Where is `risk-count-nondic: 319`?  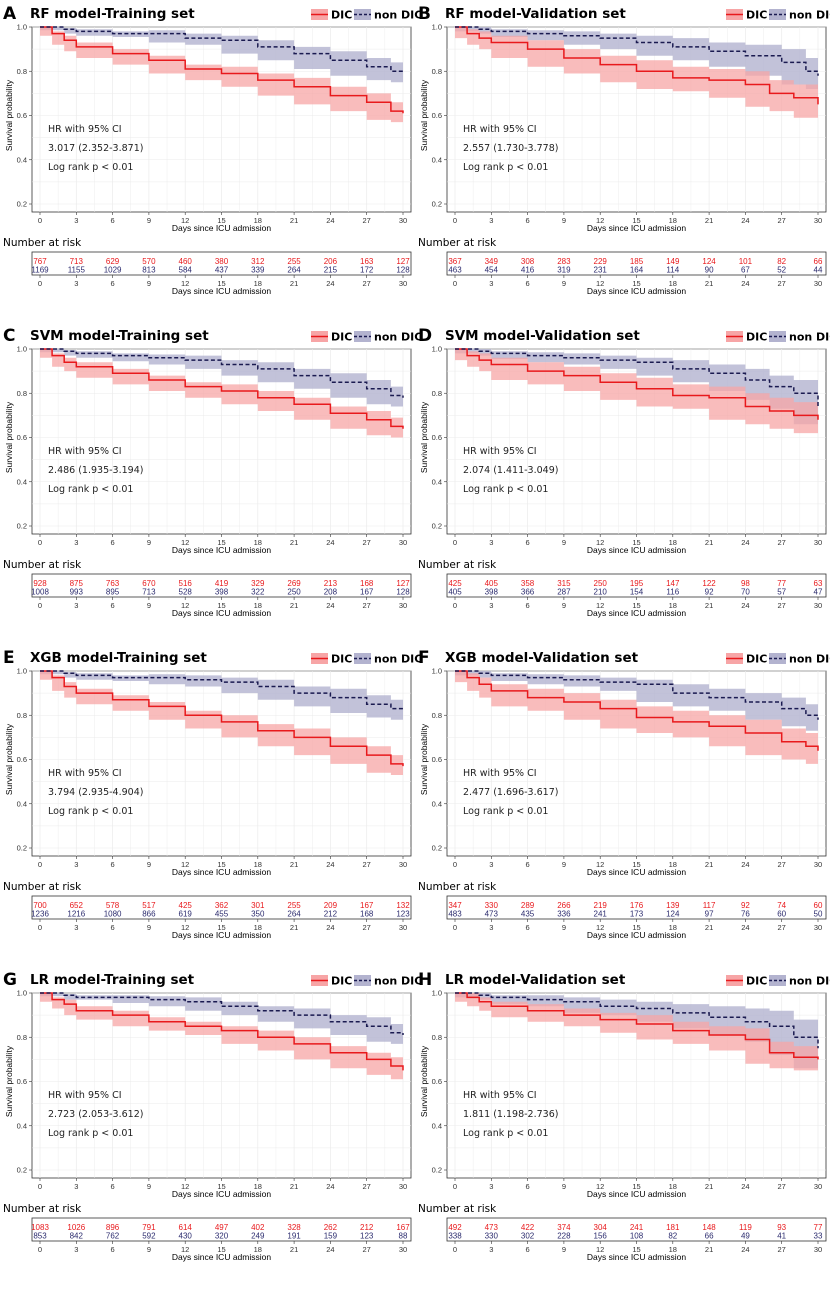 risk-count-nondic: 319 is located at coordinates (564, 270).